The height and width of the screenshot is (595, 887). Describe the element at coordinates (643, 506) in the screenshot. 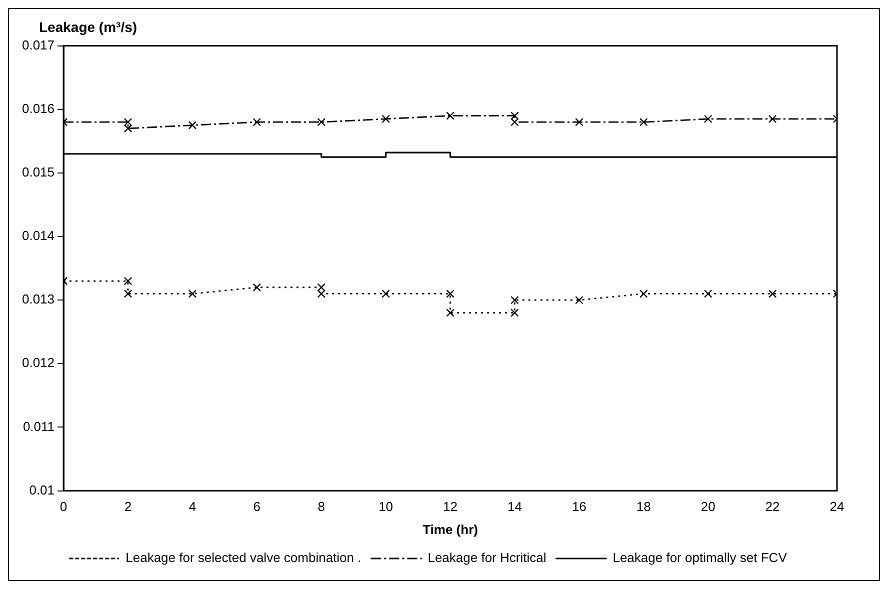

I see `x-tick-label: 18` at that location.